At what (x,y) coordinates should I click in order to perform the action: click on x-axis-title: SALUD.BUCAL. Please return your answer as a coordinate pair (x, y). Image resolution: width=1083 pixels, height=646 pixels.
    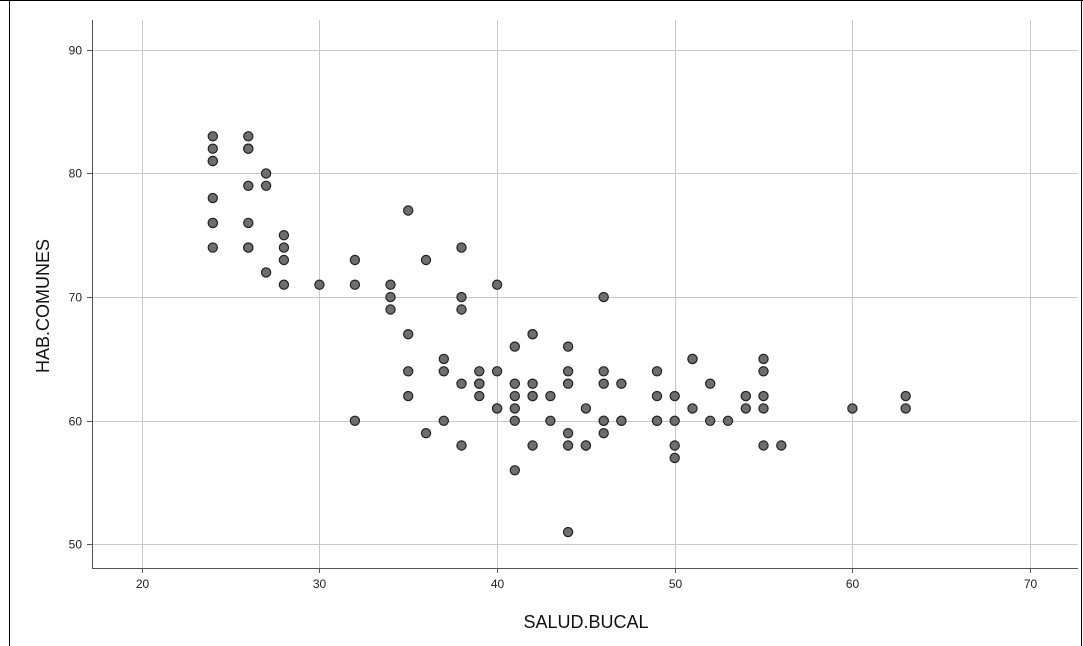
    Looking at the image, I should click on (585, 622).